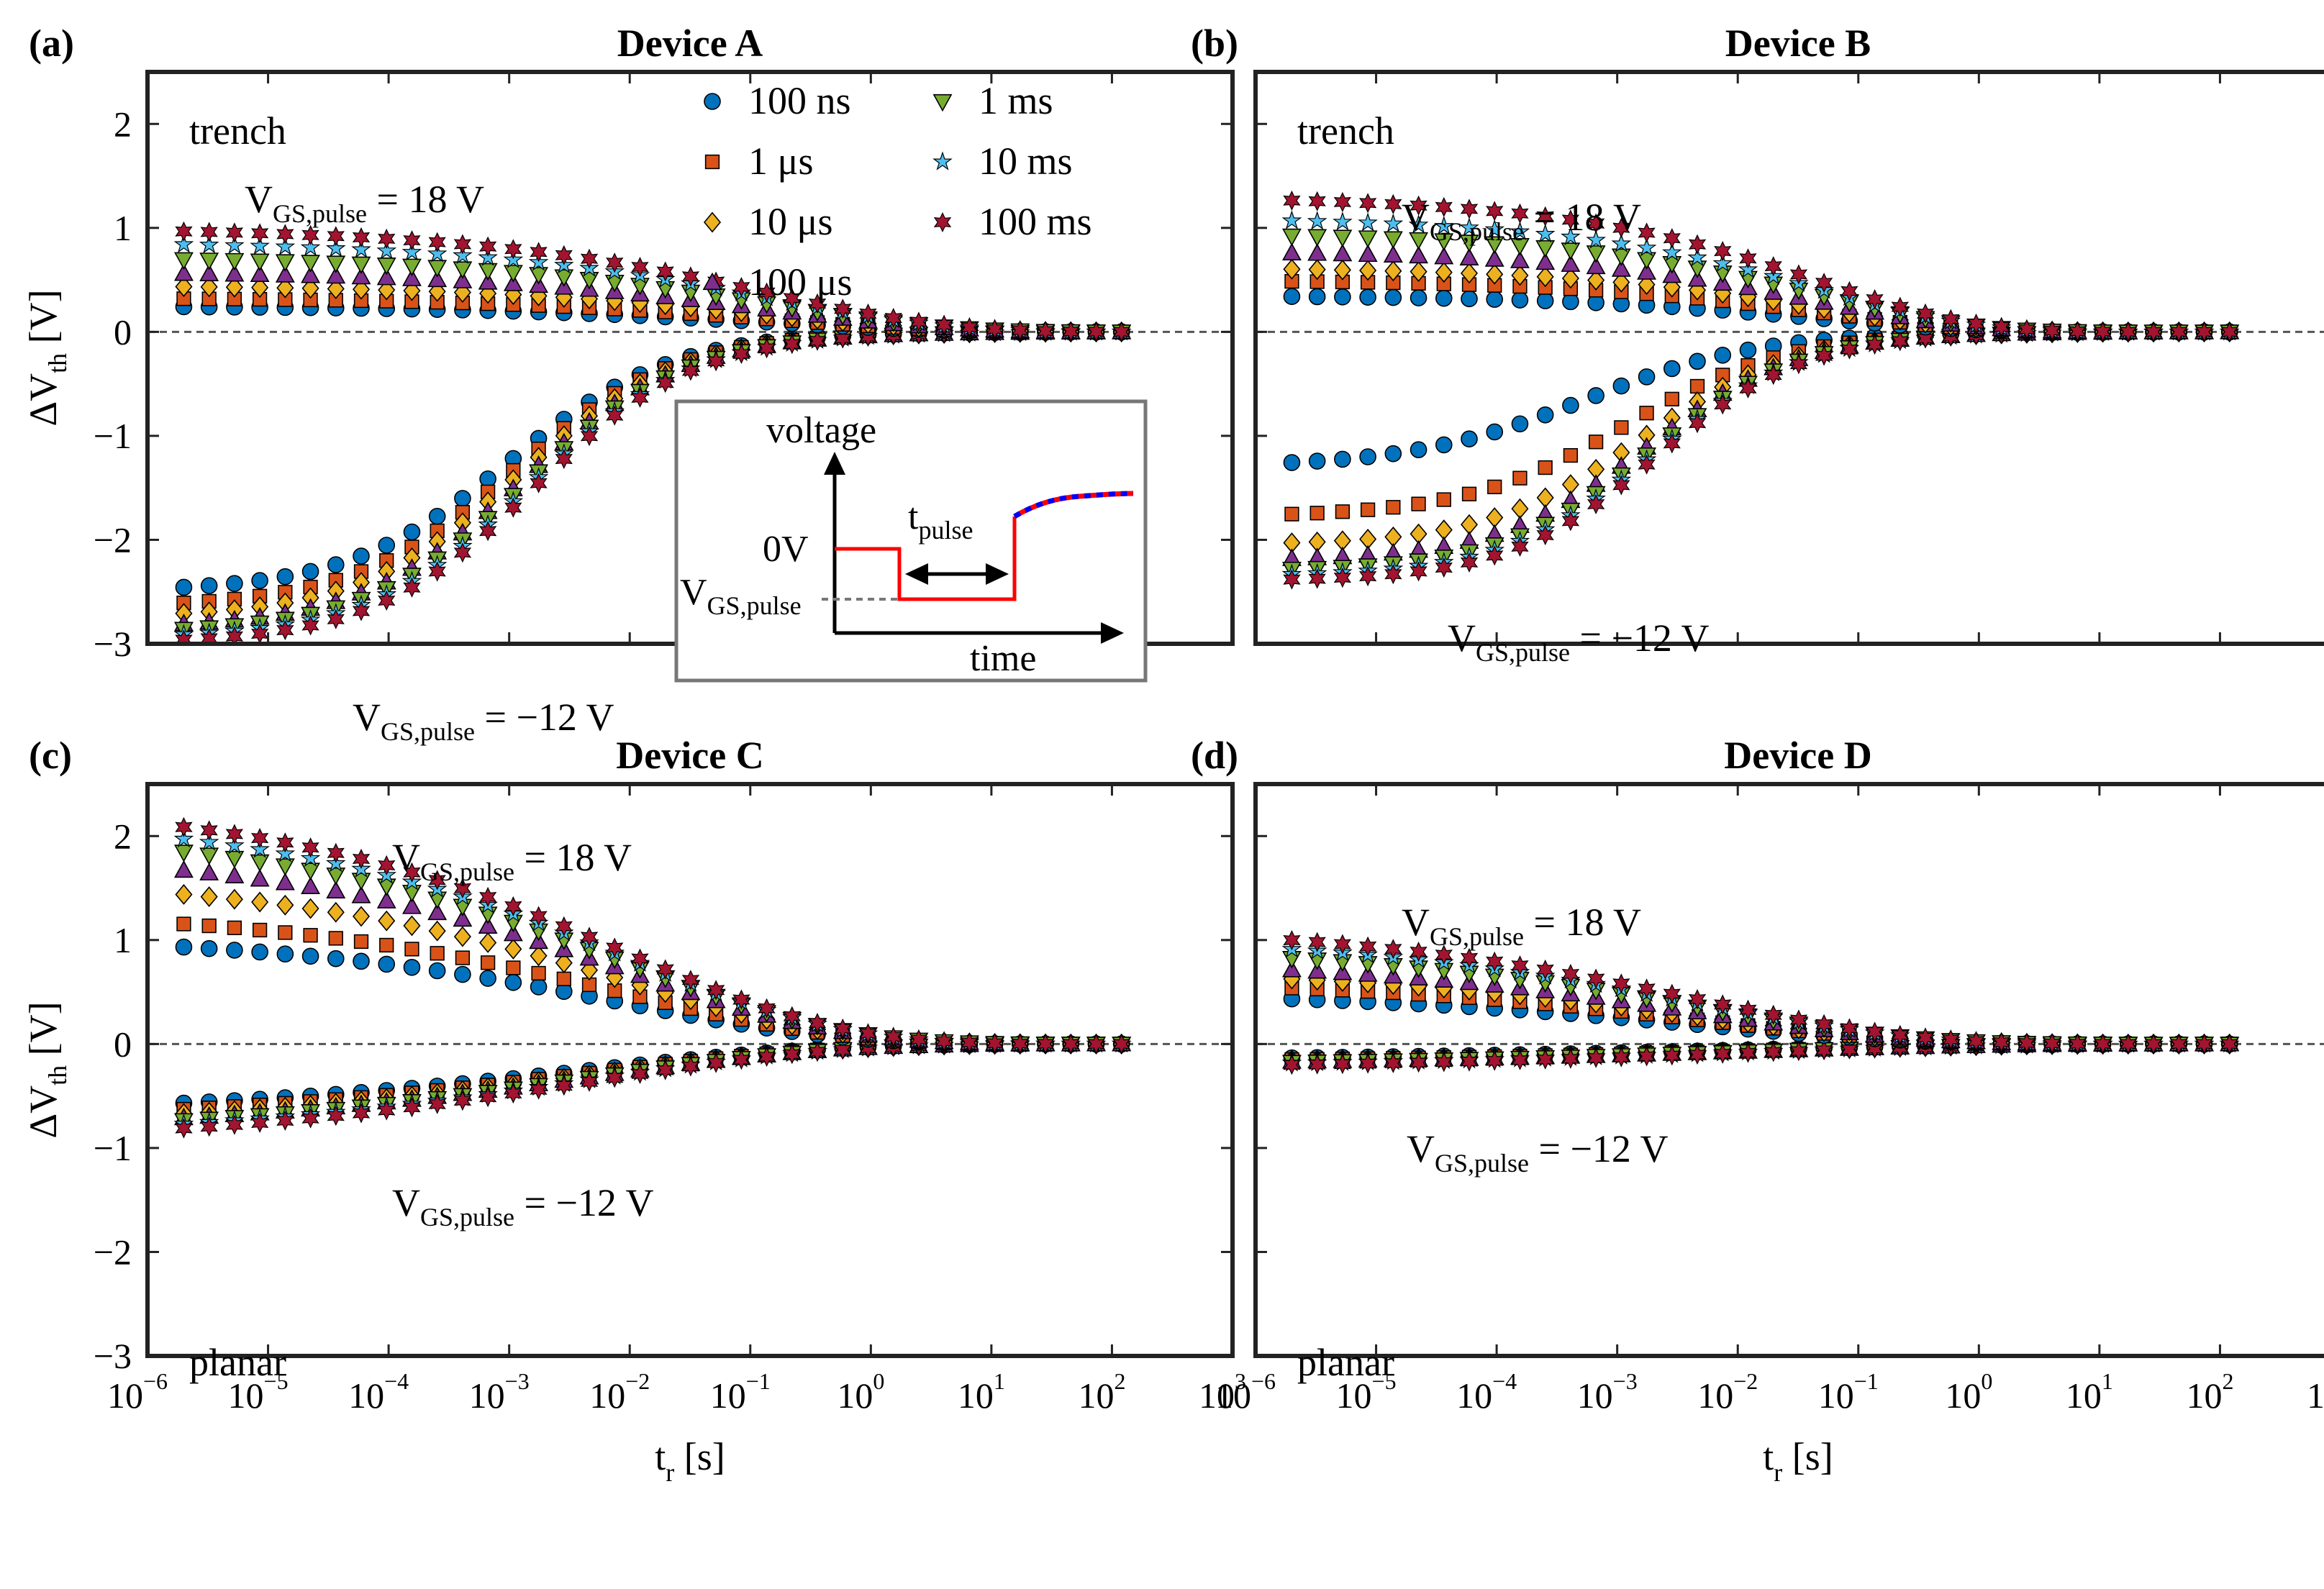  What do you see at coordinates (1214, 43) in the screenshot?
I see `panel-letter: (b)` at bounding box center [1214, 43].